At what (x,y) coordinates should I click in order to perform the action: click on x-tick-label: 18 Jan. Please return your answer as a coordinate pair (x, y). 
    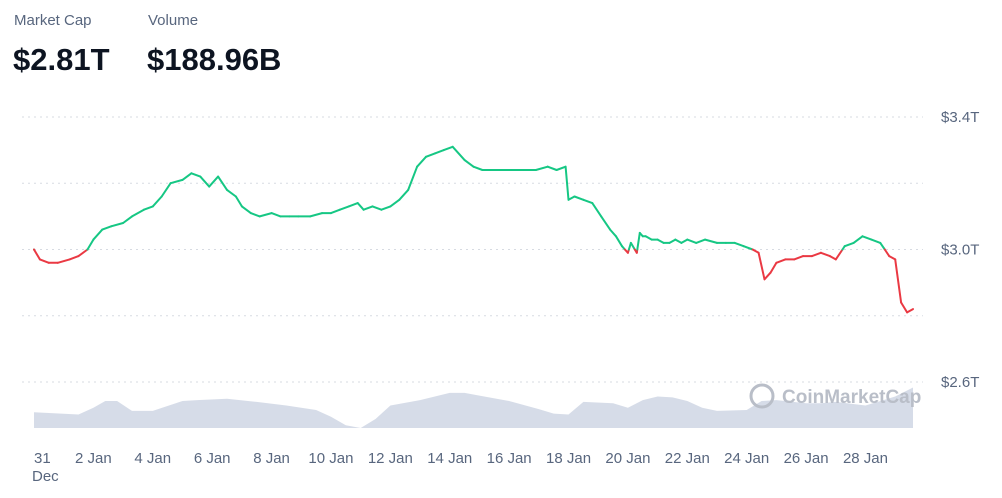
    Looking at the image, I should click on (568, 458).